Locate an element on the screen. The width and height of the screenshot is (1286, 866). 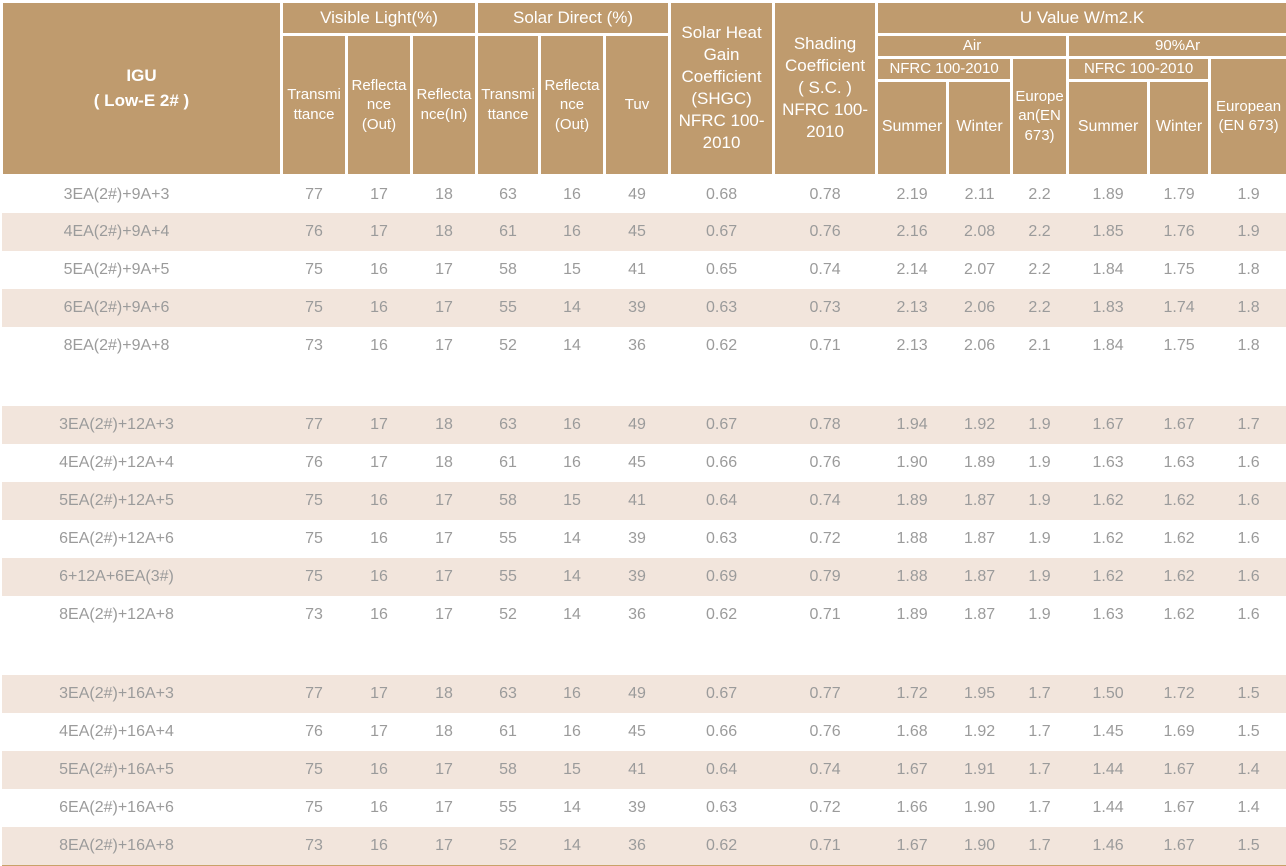
value-cell: 61 is located at coordinates (508, 231).